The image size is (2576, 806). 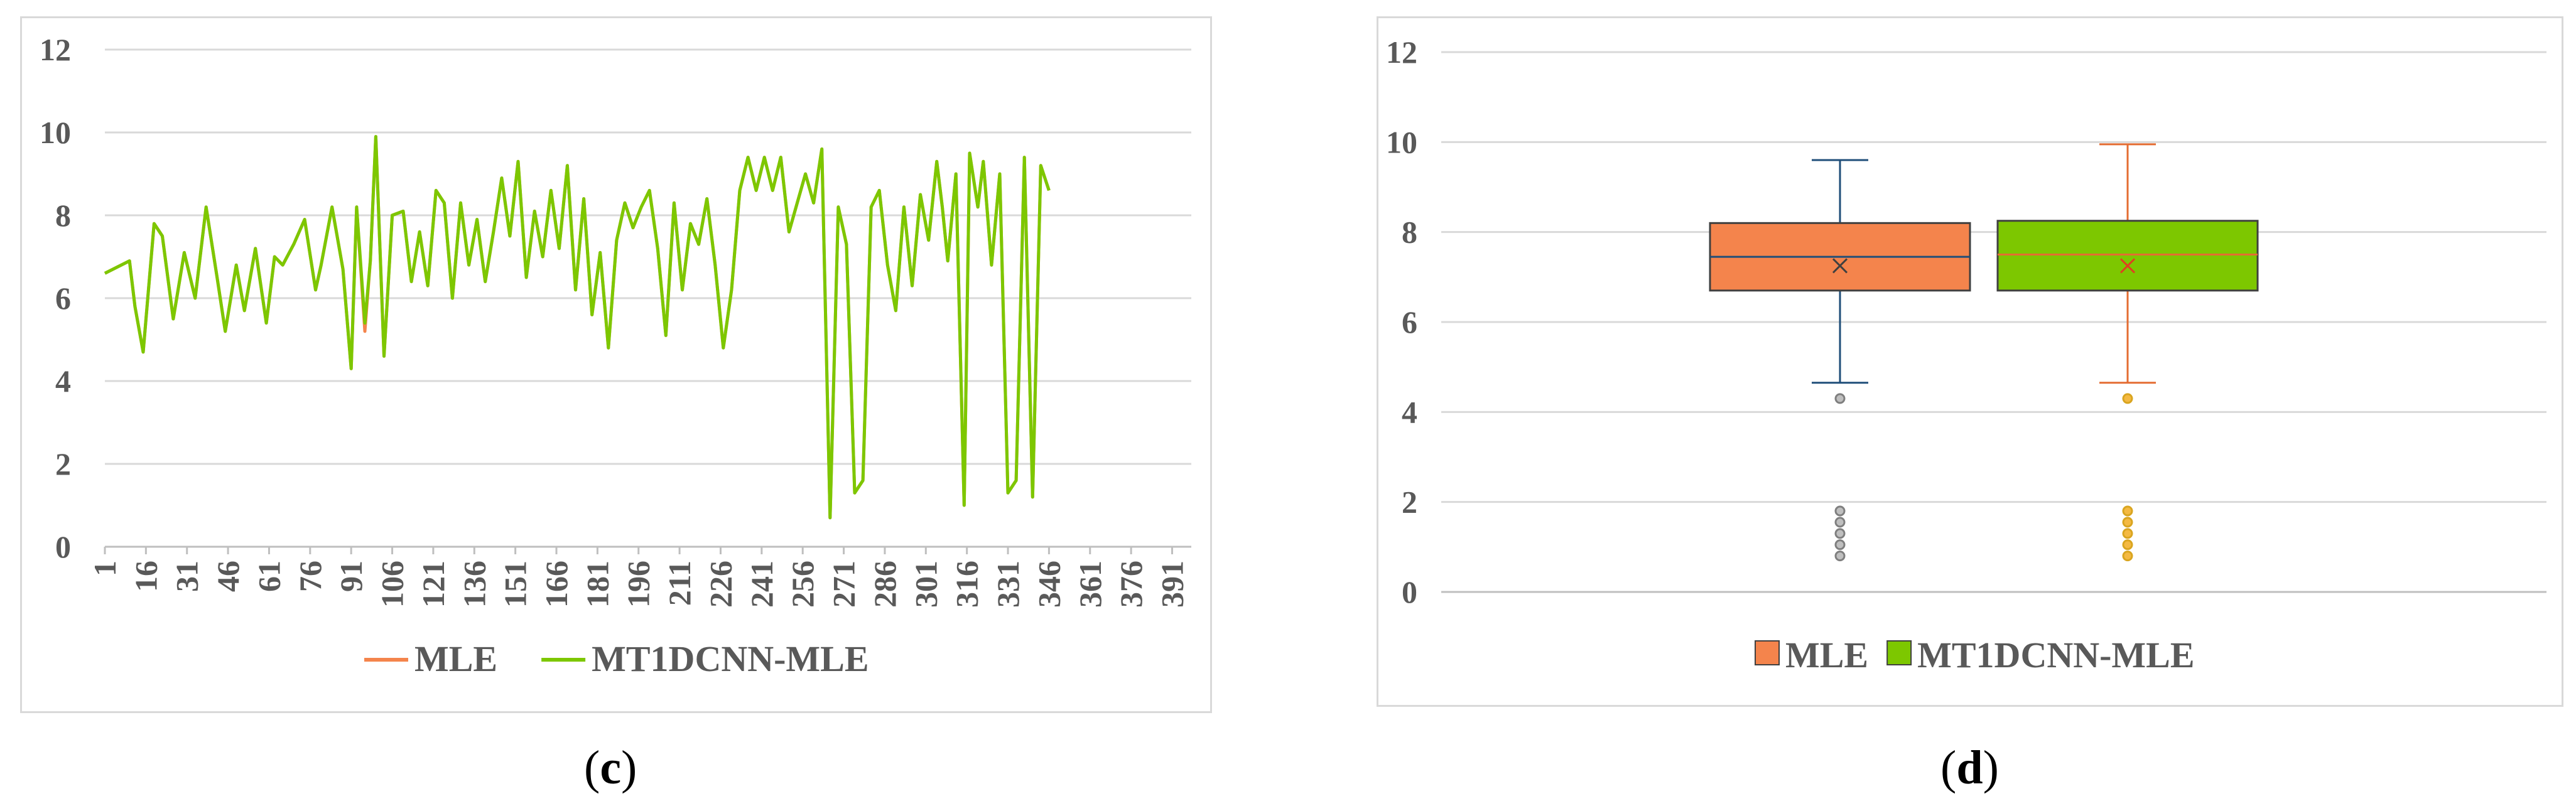 What do you see at coordinates (1091, 584) in the screenshot?
I see `x-tick-label: 361` at bounding box center [1091, 584].